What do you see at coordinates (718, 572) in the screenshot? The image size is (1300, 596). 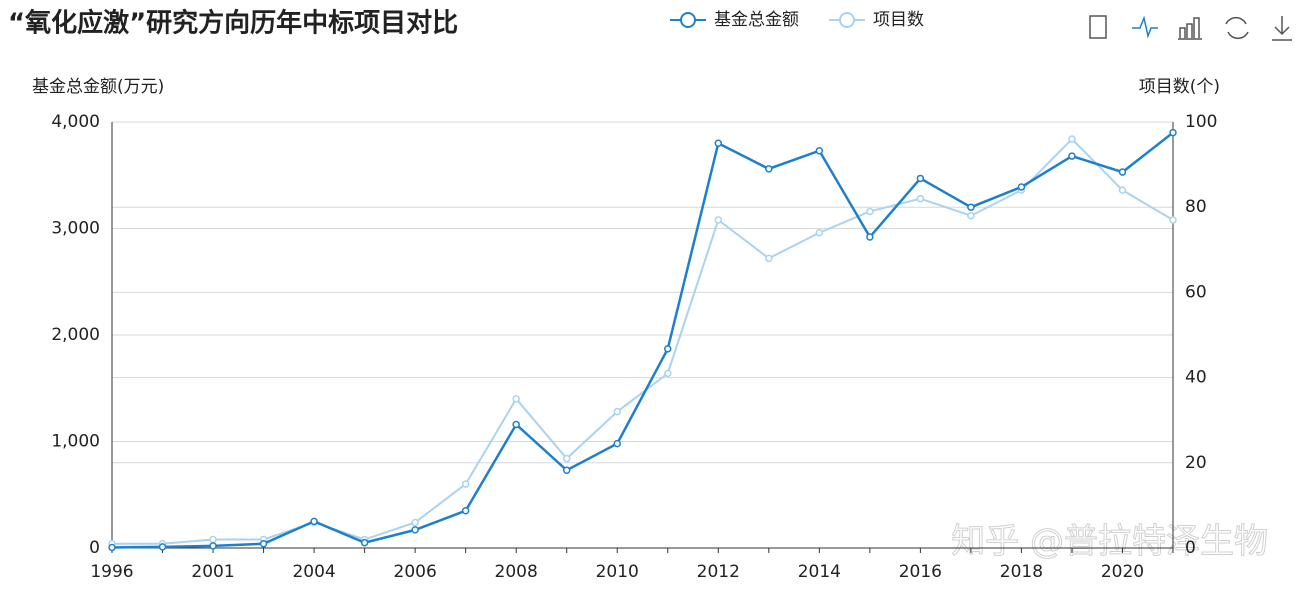 I see `x-tick-label: 2012` at bounding box center [718, 572].